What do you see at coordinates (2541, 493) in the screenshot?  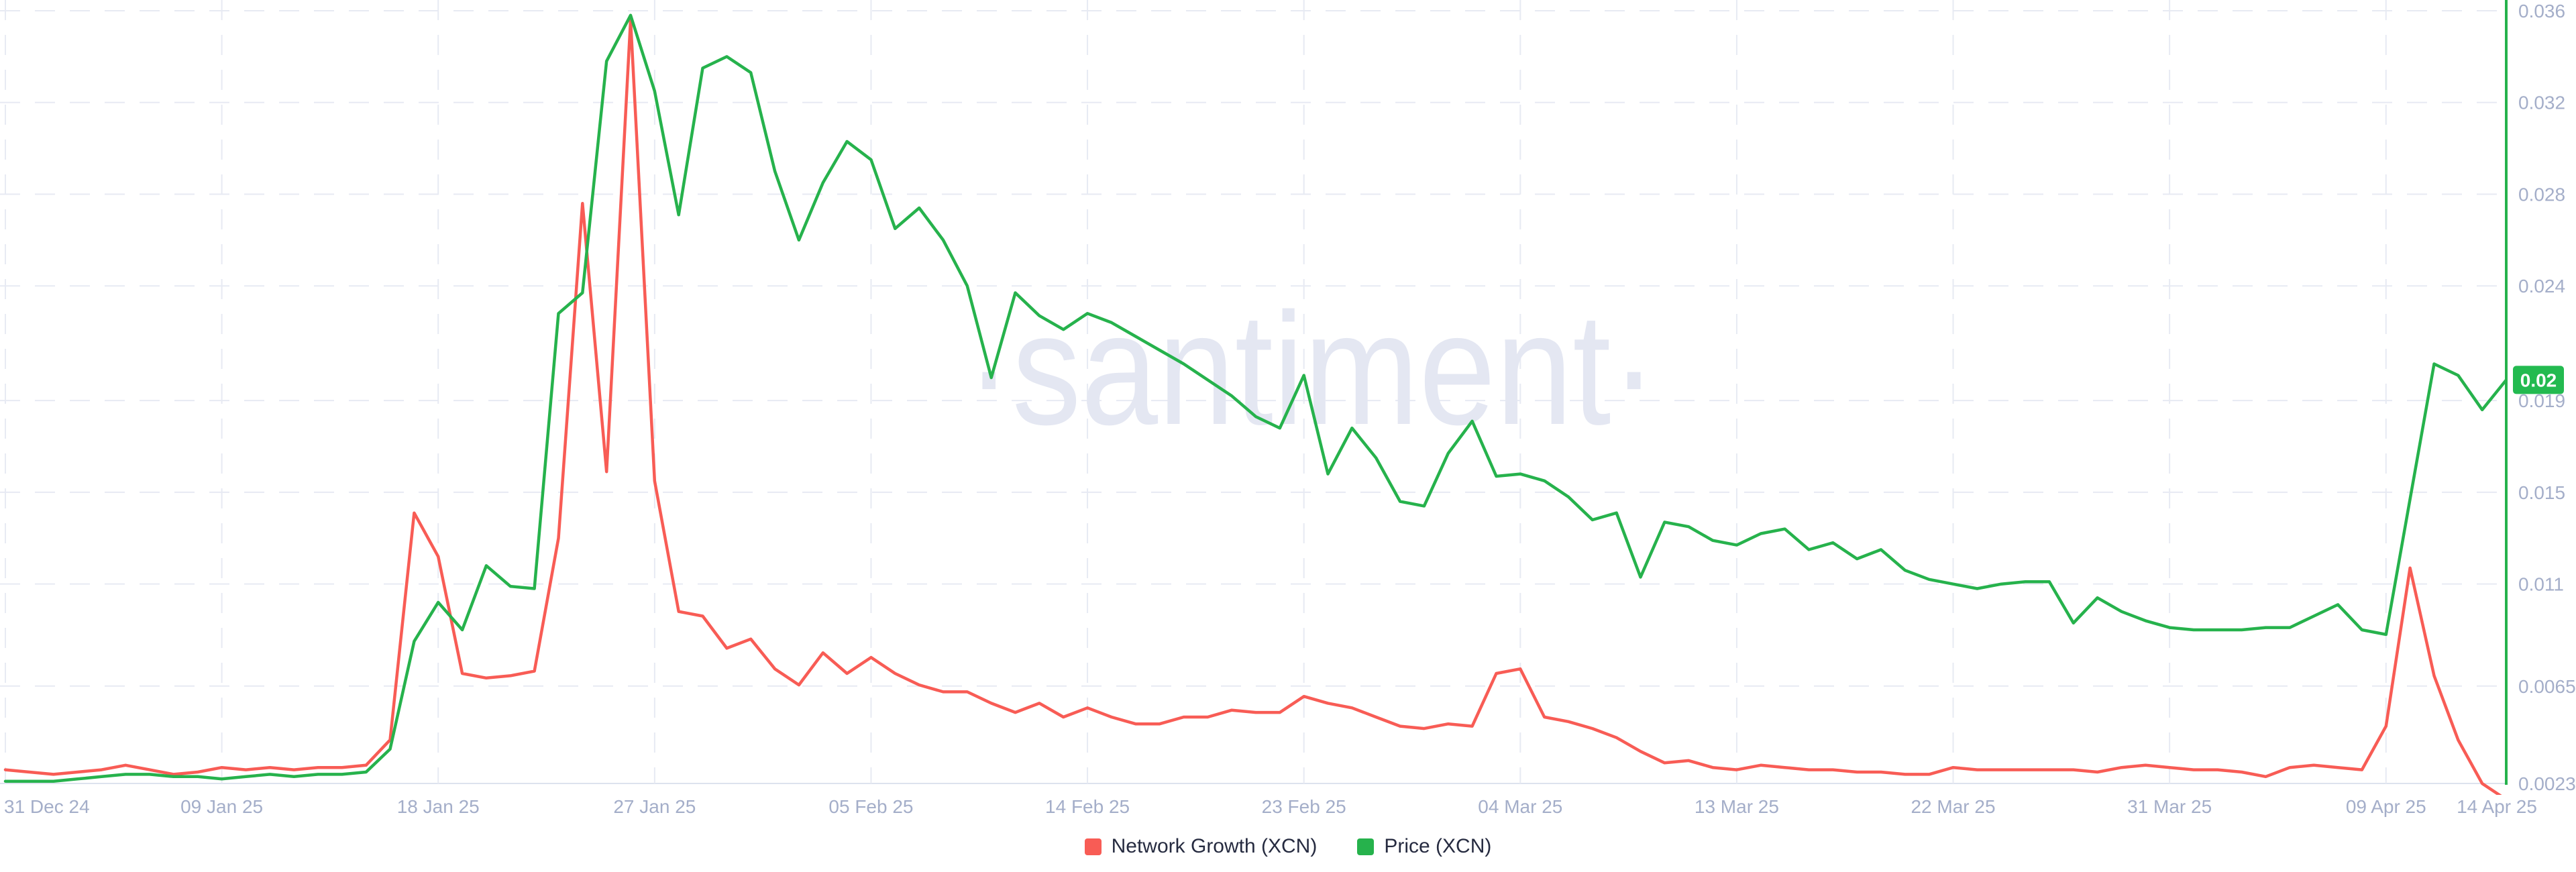 I see `y-axis-tick-label: 0.015` at bounding box center [2541, 493].